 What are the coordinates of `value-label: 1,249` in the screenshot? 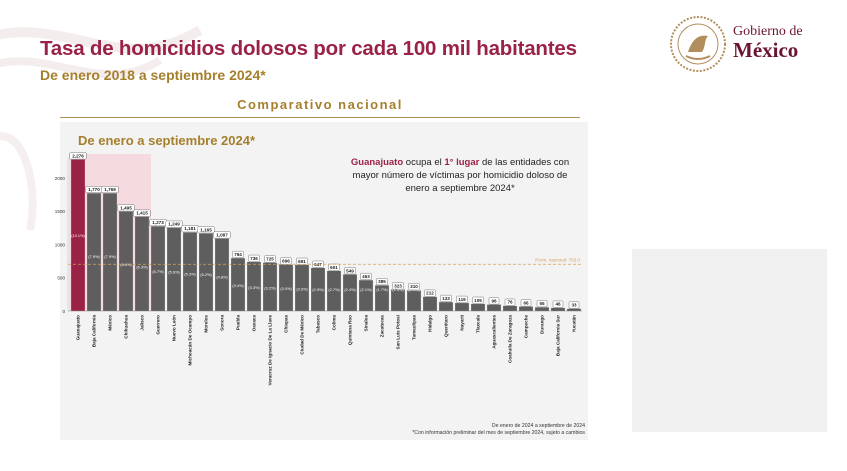 It's located at (174, 224).